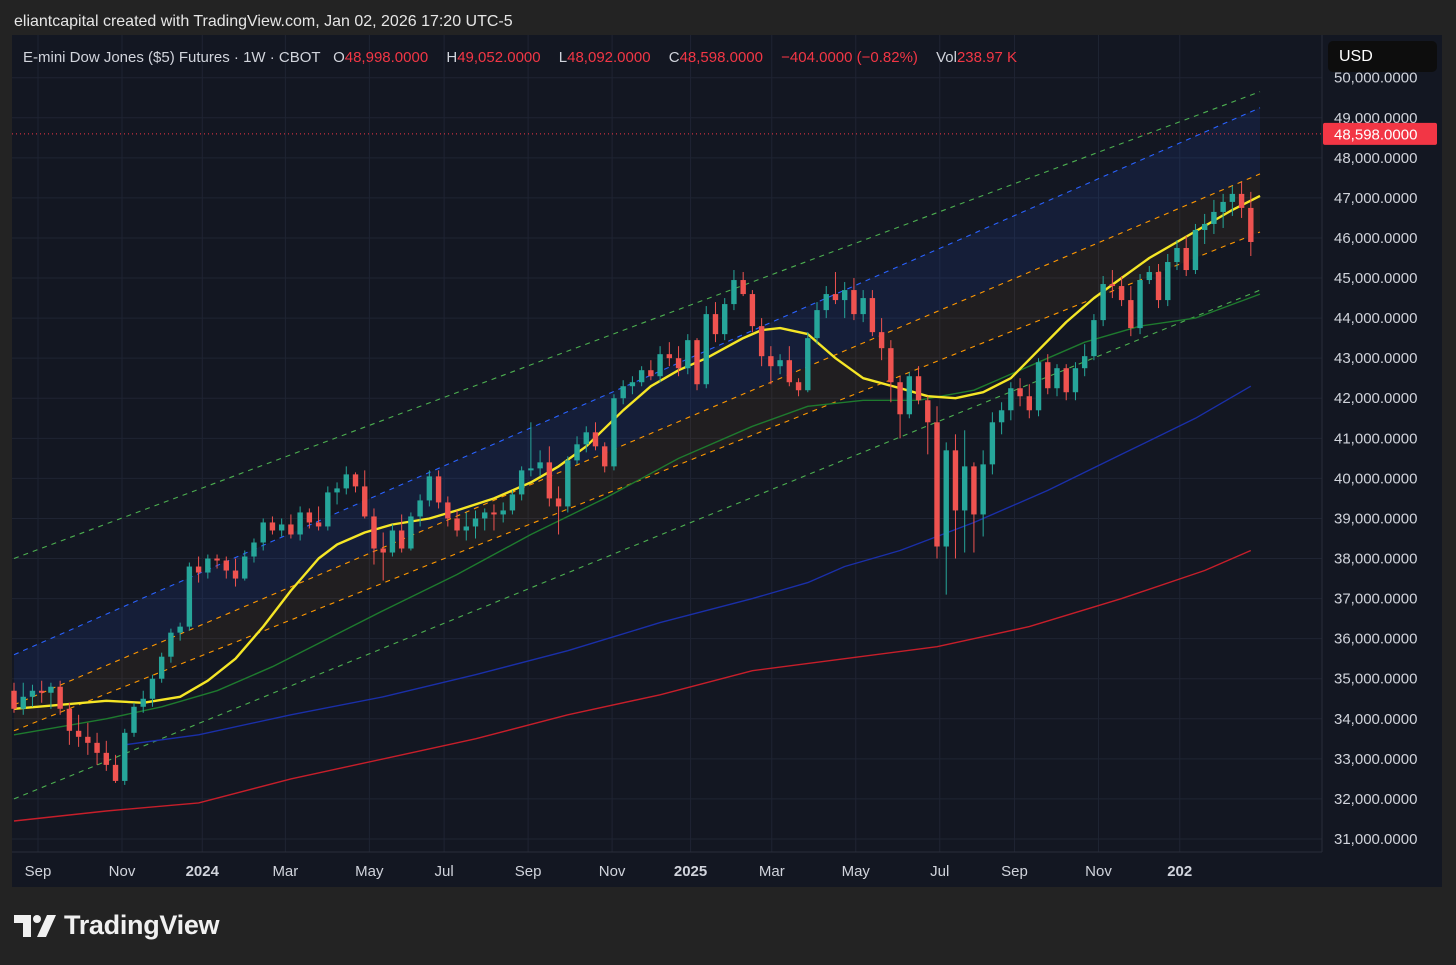 The image size is (1456, 965). I want to click on low-value: 48,092.0000, so click(609, 57).